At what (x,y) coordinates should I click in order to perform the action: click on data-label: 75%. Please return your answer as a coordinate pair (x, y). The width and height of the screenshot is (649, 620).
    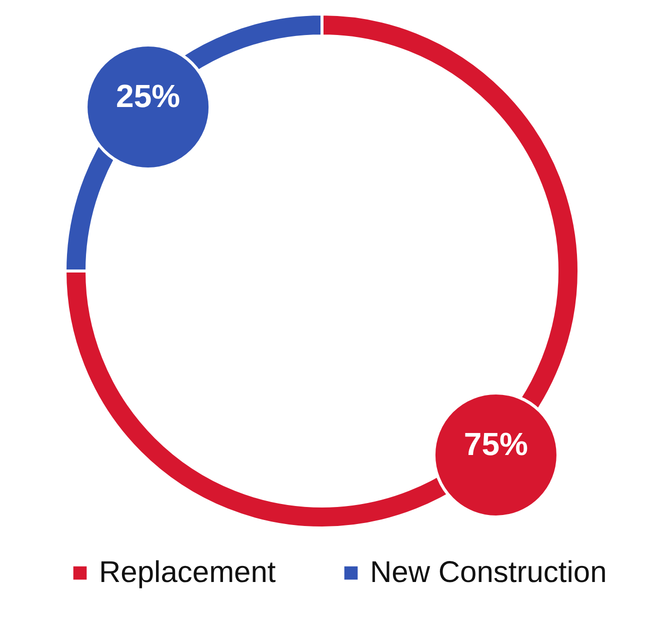
    Looking at the image, I should click on (496, 444).